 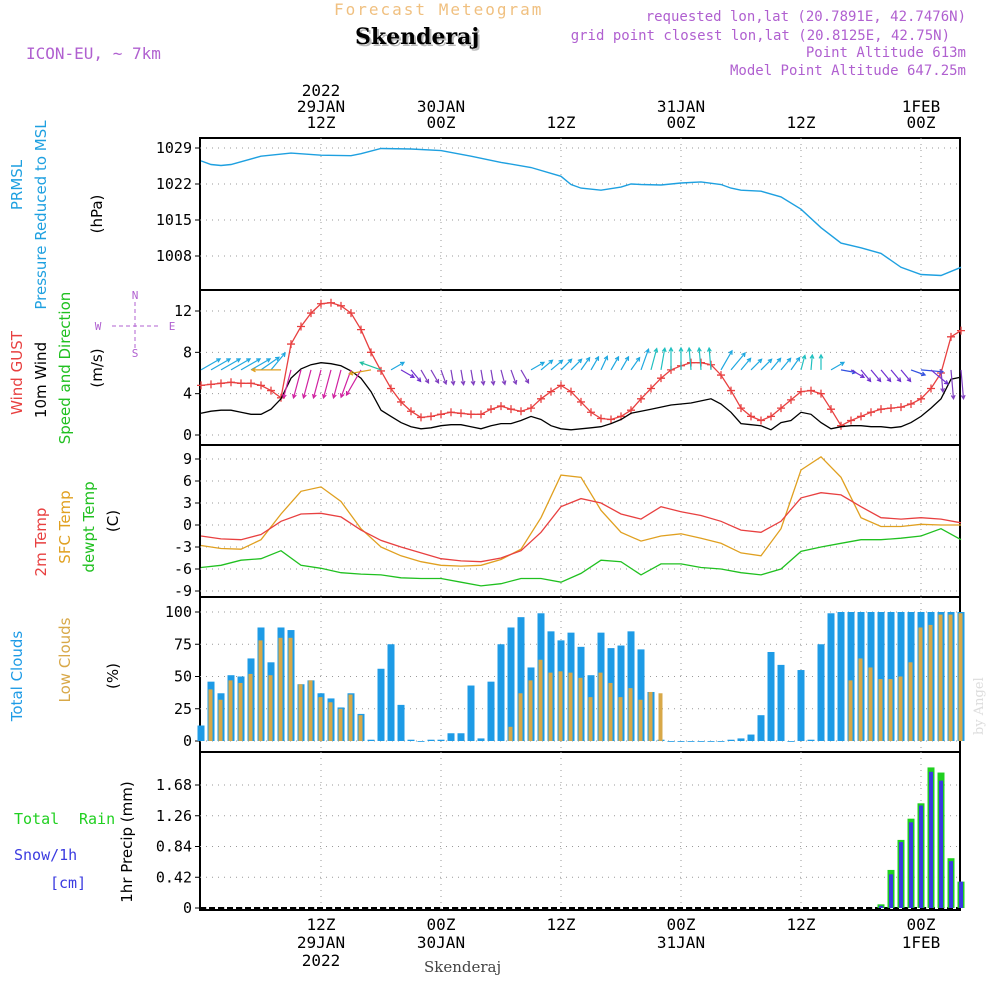 I want to click on y-tick-label: 9, so click(x=187, y=459).